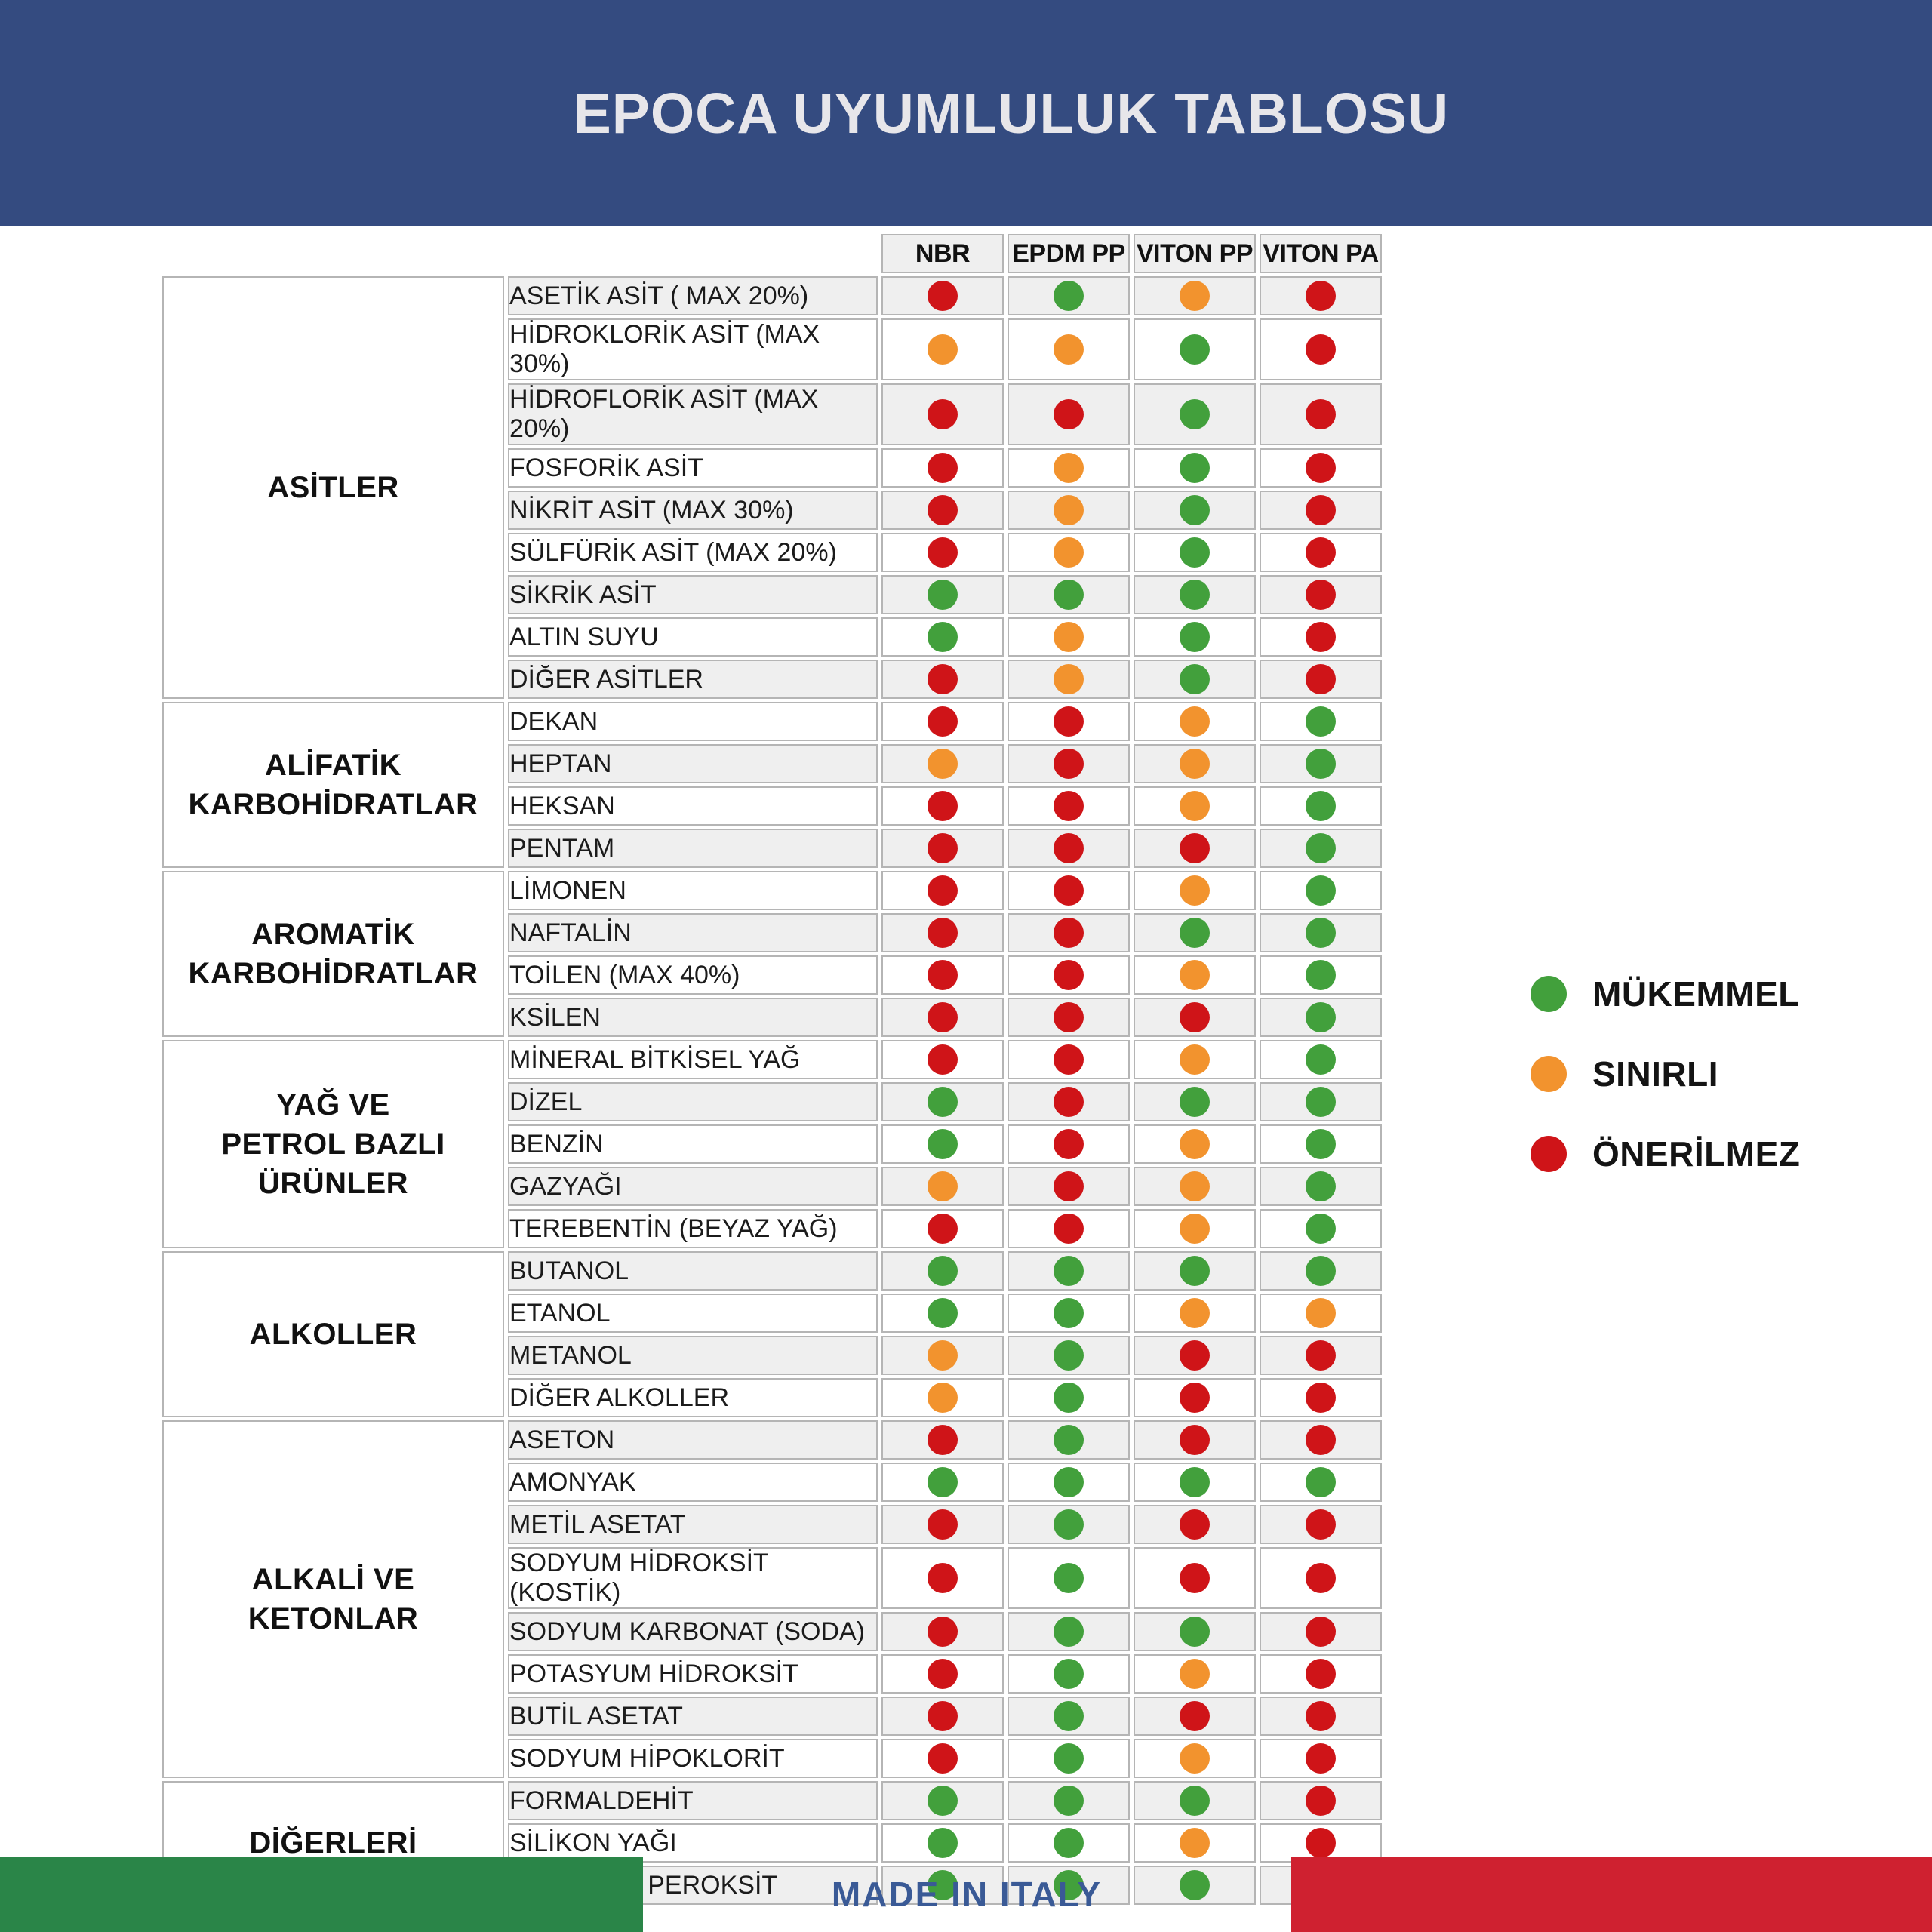  What do you see at coordinates (1696, 1154) in the screenshot?
I see `legend-label: ÖNERİLMEZ` at bounding box center [1696, 1154].